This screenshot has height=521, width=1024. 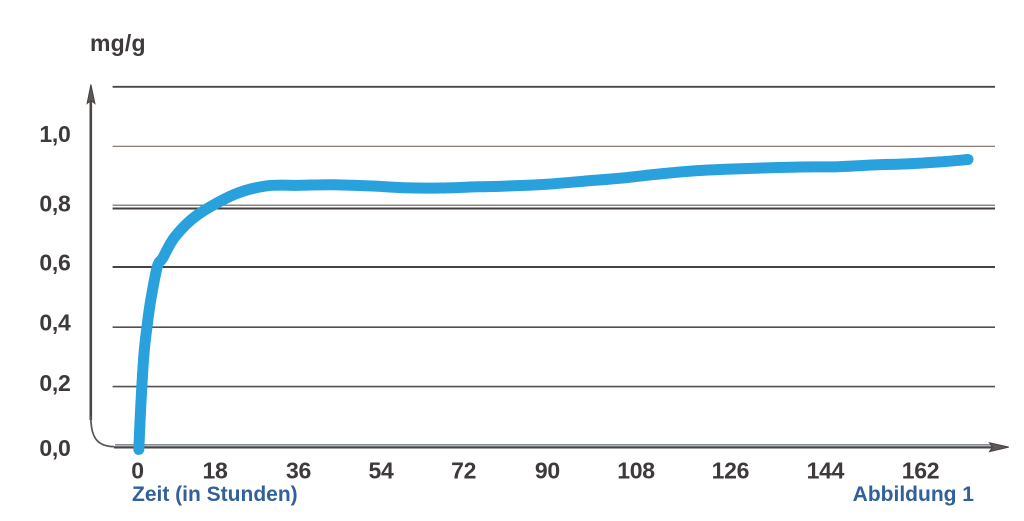 What do you see at coordinates (137, 471) in the screenshot?
I see `x-tick-label-0: 0` at bounding box center [137, 471].